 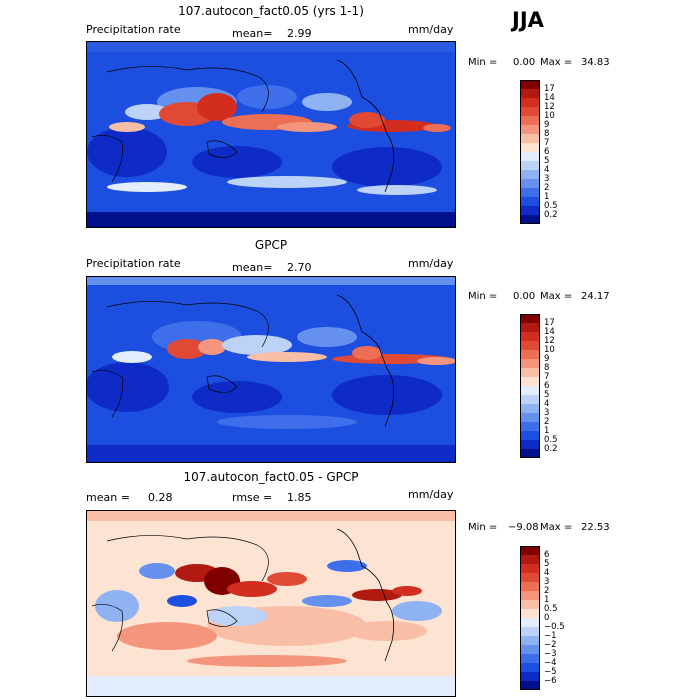 What do you see at coordinates (551, 449) in the screenshot?
I see `panel-2-colorbar-tick: 0.2` at bounding box center [551, 449].